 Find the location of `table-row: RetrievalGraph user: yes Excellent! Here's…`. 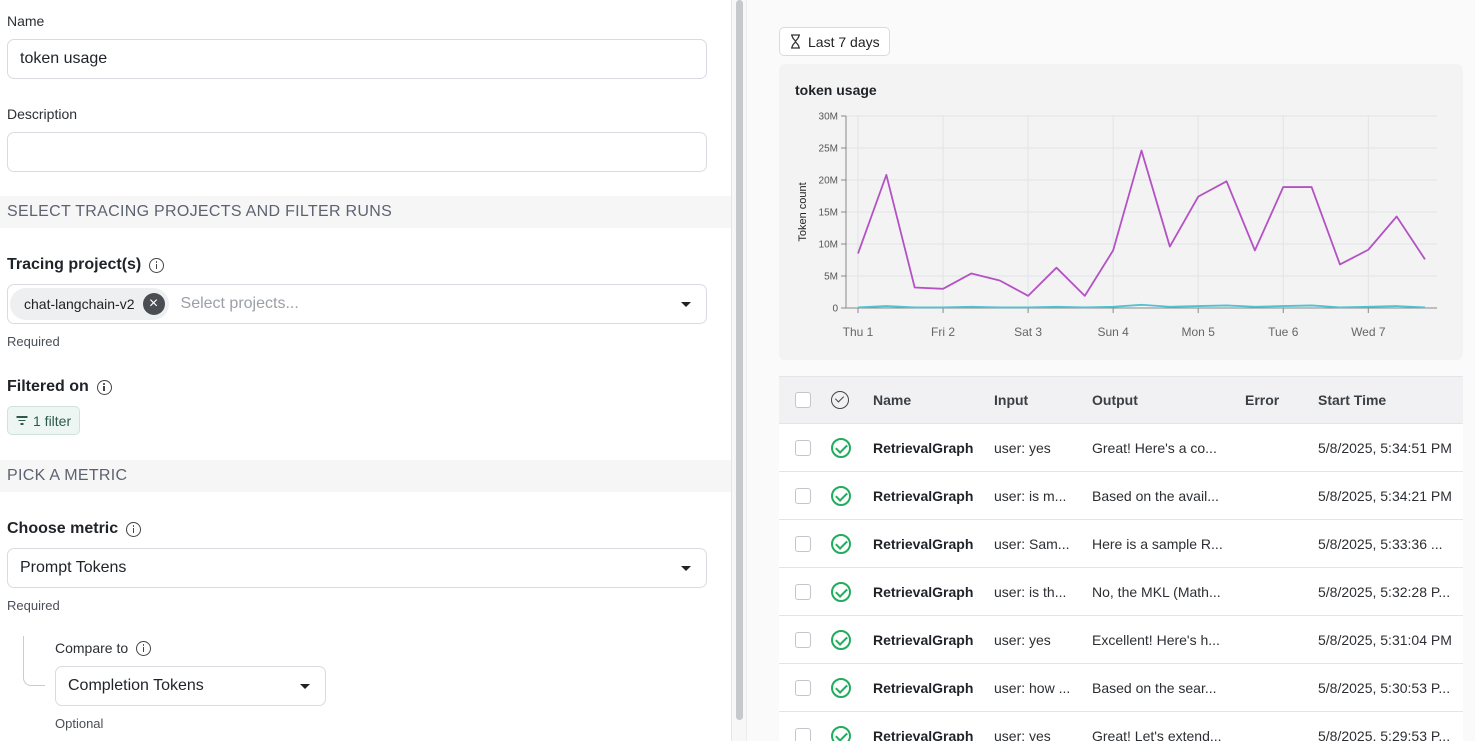

table-row: RetrievalGraph user: yes Excellent! Here's… is located at coordinates (1121, 640).